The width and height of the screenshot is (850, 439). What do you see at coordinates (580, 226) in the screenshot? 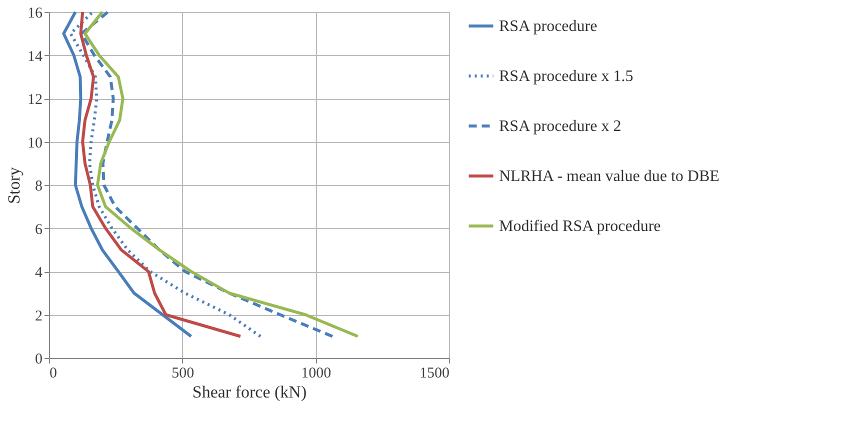
I see `legend-label: Modified RSA procedure` at bounding box center [580, 226].